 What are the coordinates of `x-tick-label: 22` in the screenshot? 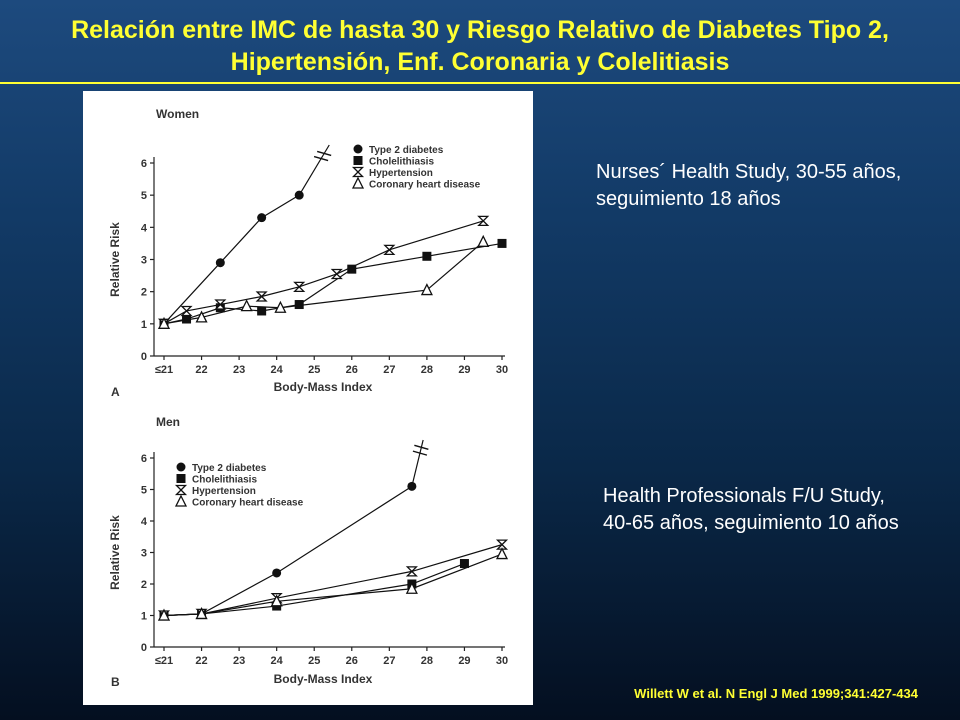 It's located at (201, 661).